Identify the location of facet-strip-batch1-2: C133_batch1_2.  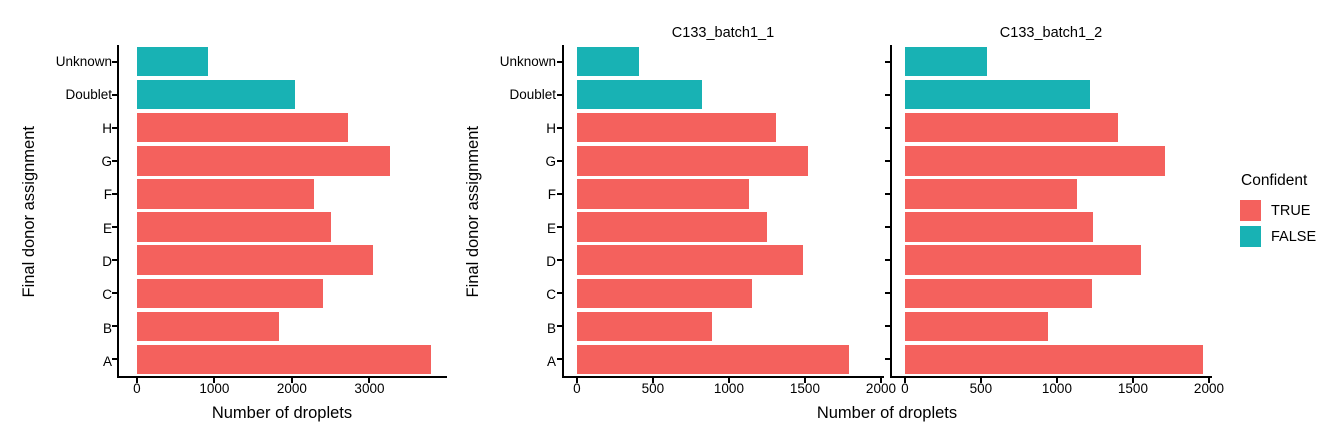
(1051, 33).